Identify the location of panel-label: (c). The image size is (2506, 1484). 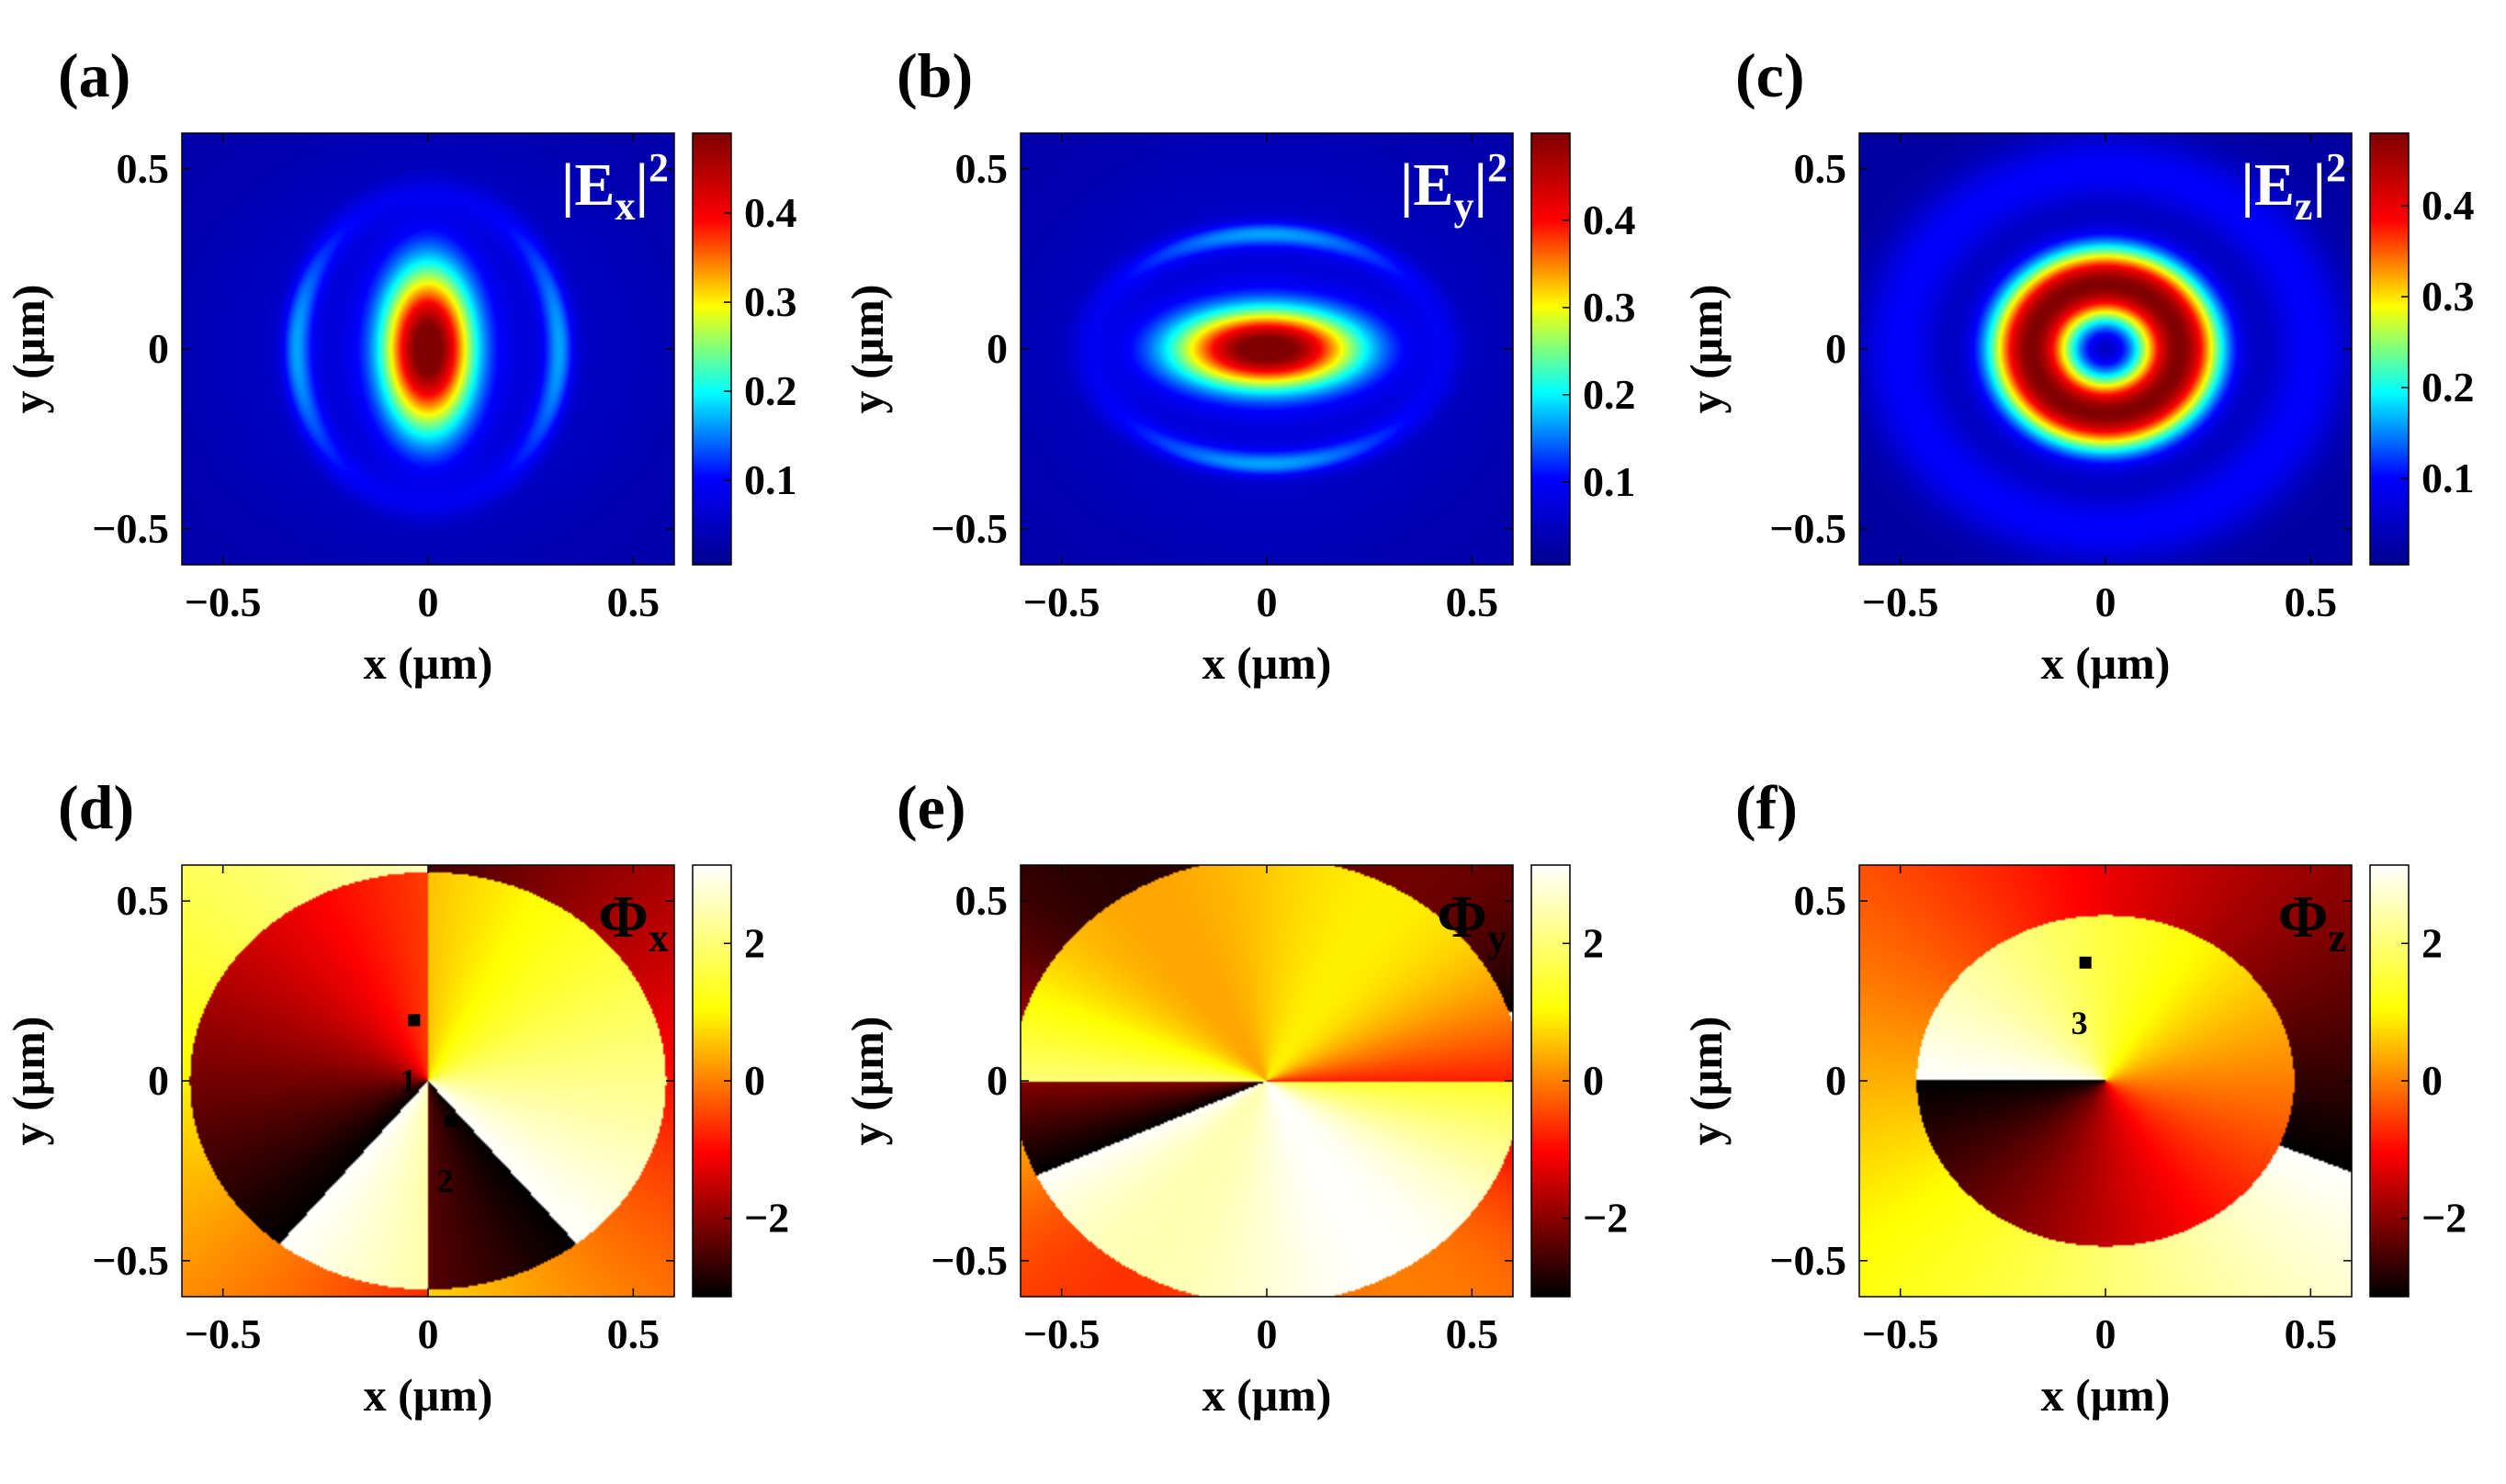
(1769, 75).